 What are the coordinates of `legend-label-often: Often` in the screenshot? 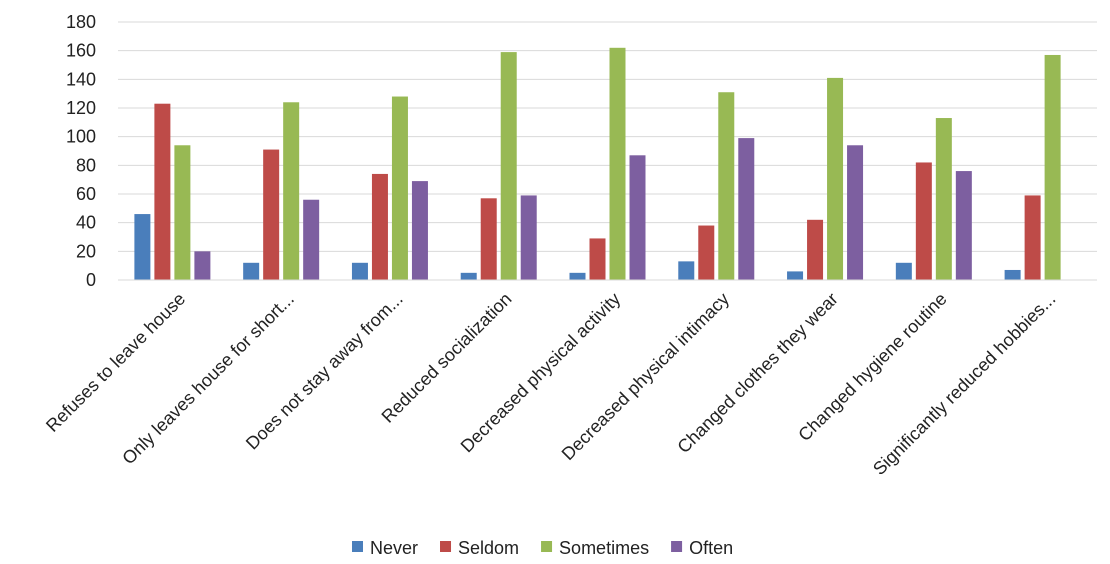 It's located at (711, 548).